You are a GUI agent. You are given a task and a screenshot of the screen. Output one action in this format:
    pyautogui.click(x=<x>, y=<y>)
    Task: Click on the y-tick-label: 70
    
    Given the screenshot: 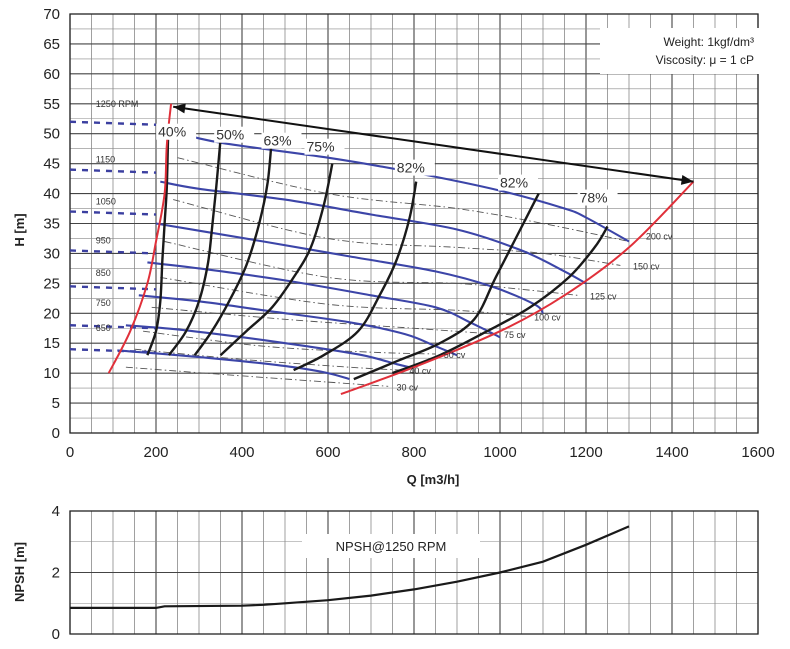 What is the action you would take?
    pyautogui.click(x=51, y=14)
    